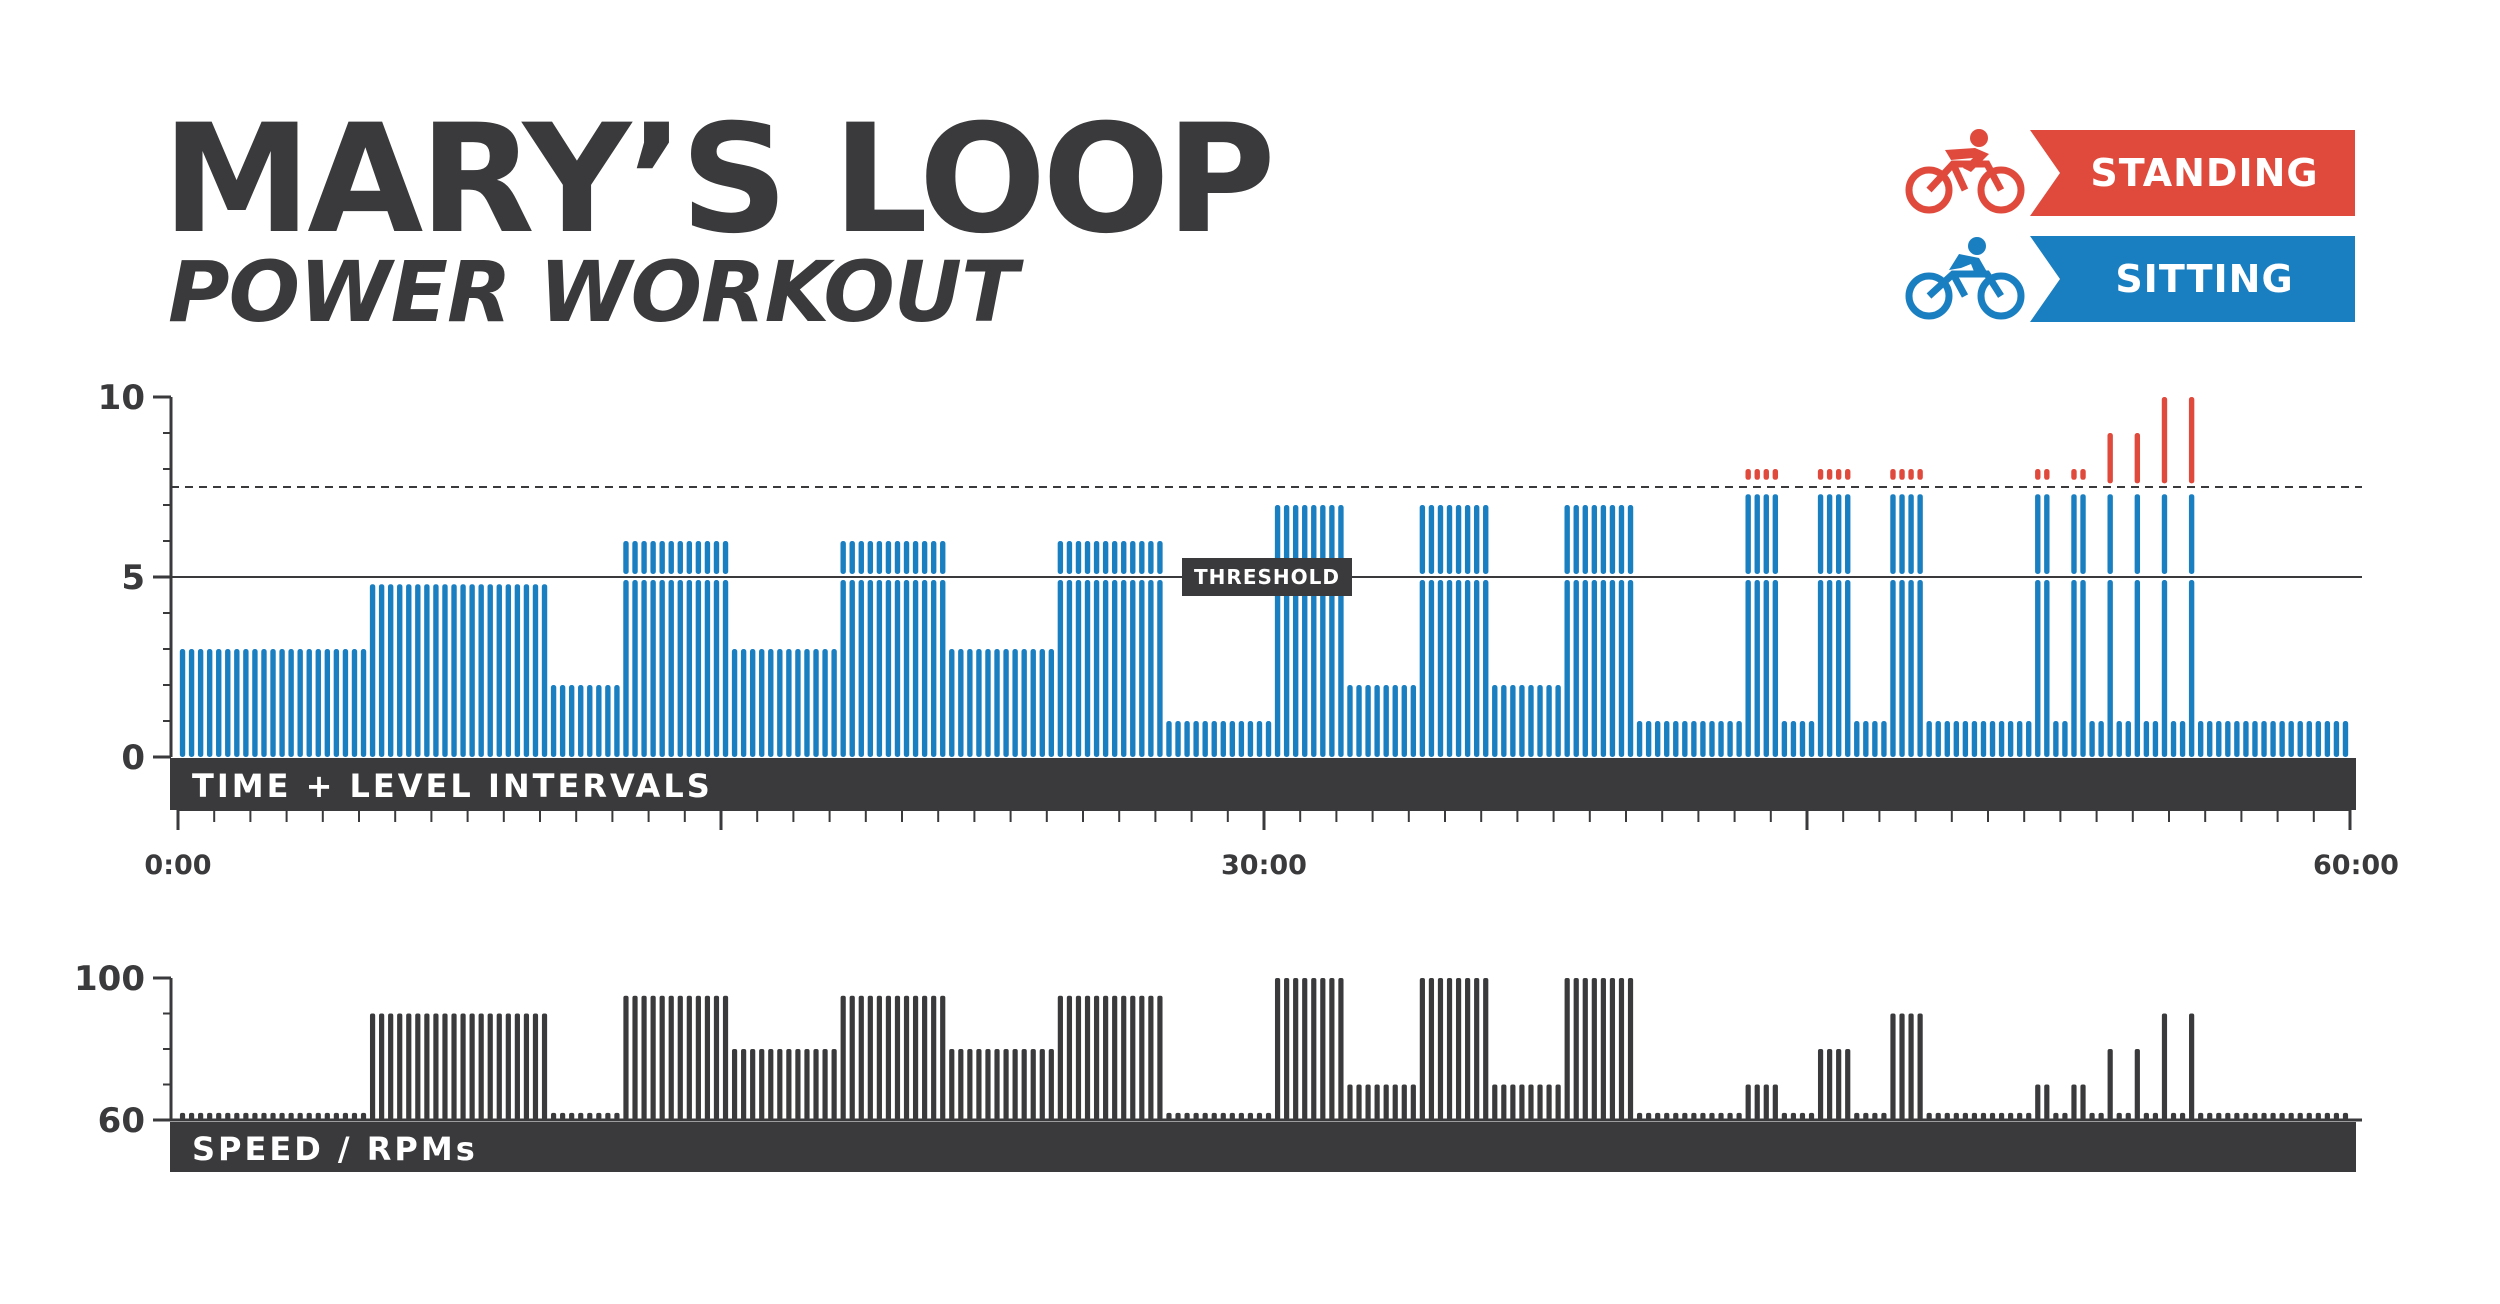 This screenshot has width=2500, height=1304. Describe the element at coordinates (2356, 865) in the screenshot. I see `time-label-end: 60:00` at that location.